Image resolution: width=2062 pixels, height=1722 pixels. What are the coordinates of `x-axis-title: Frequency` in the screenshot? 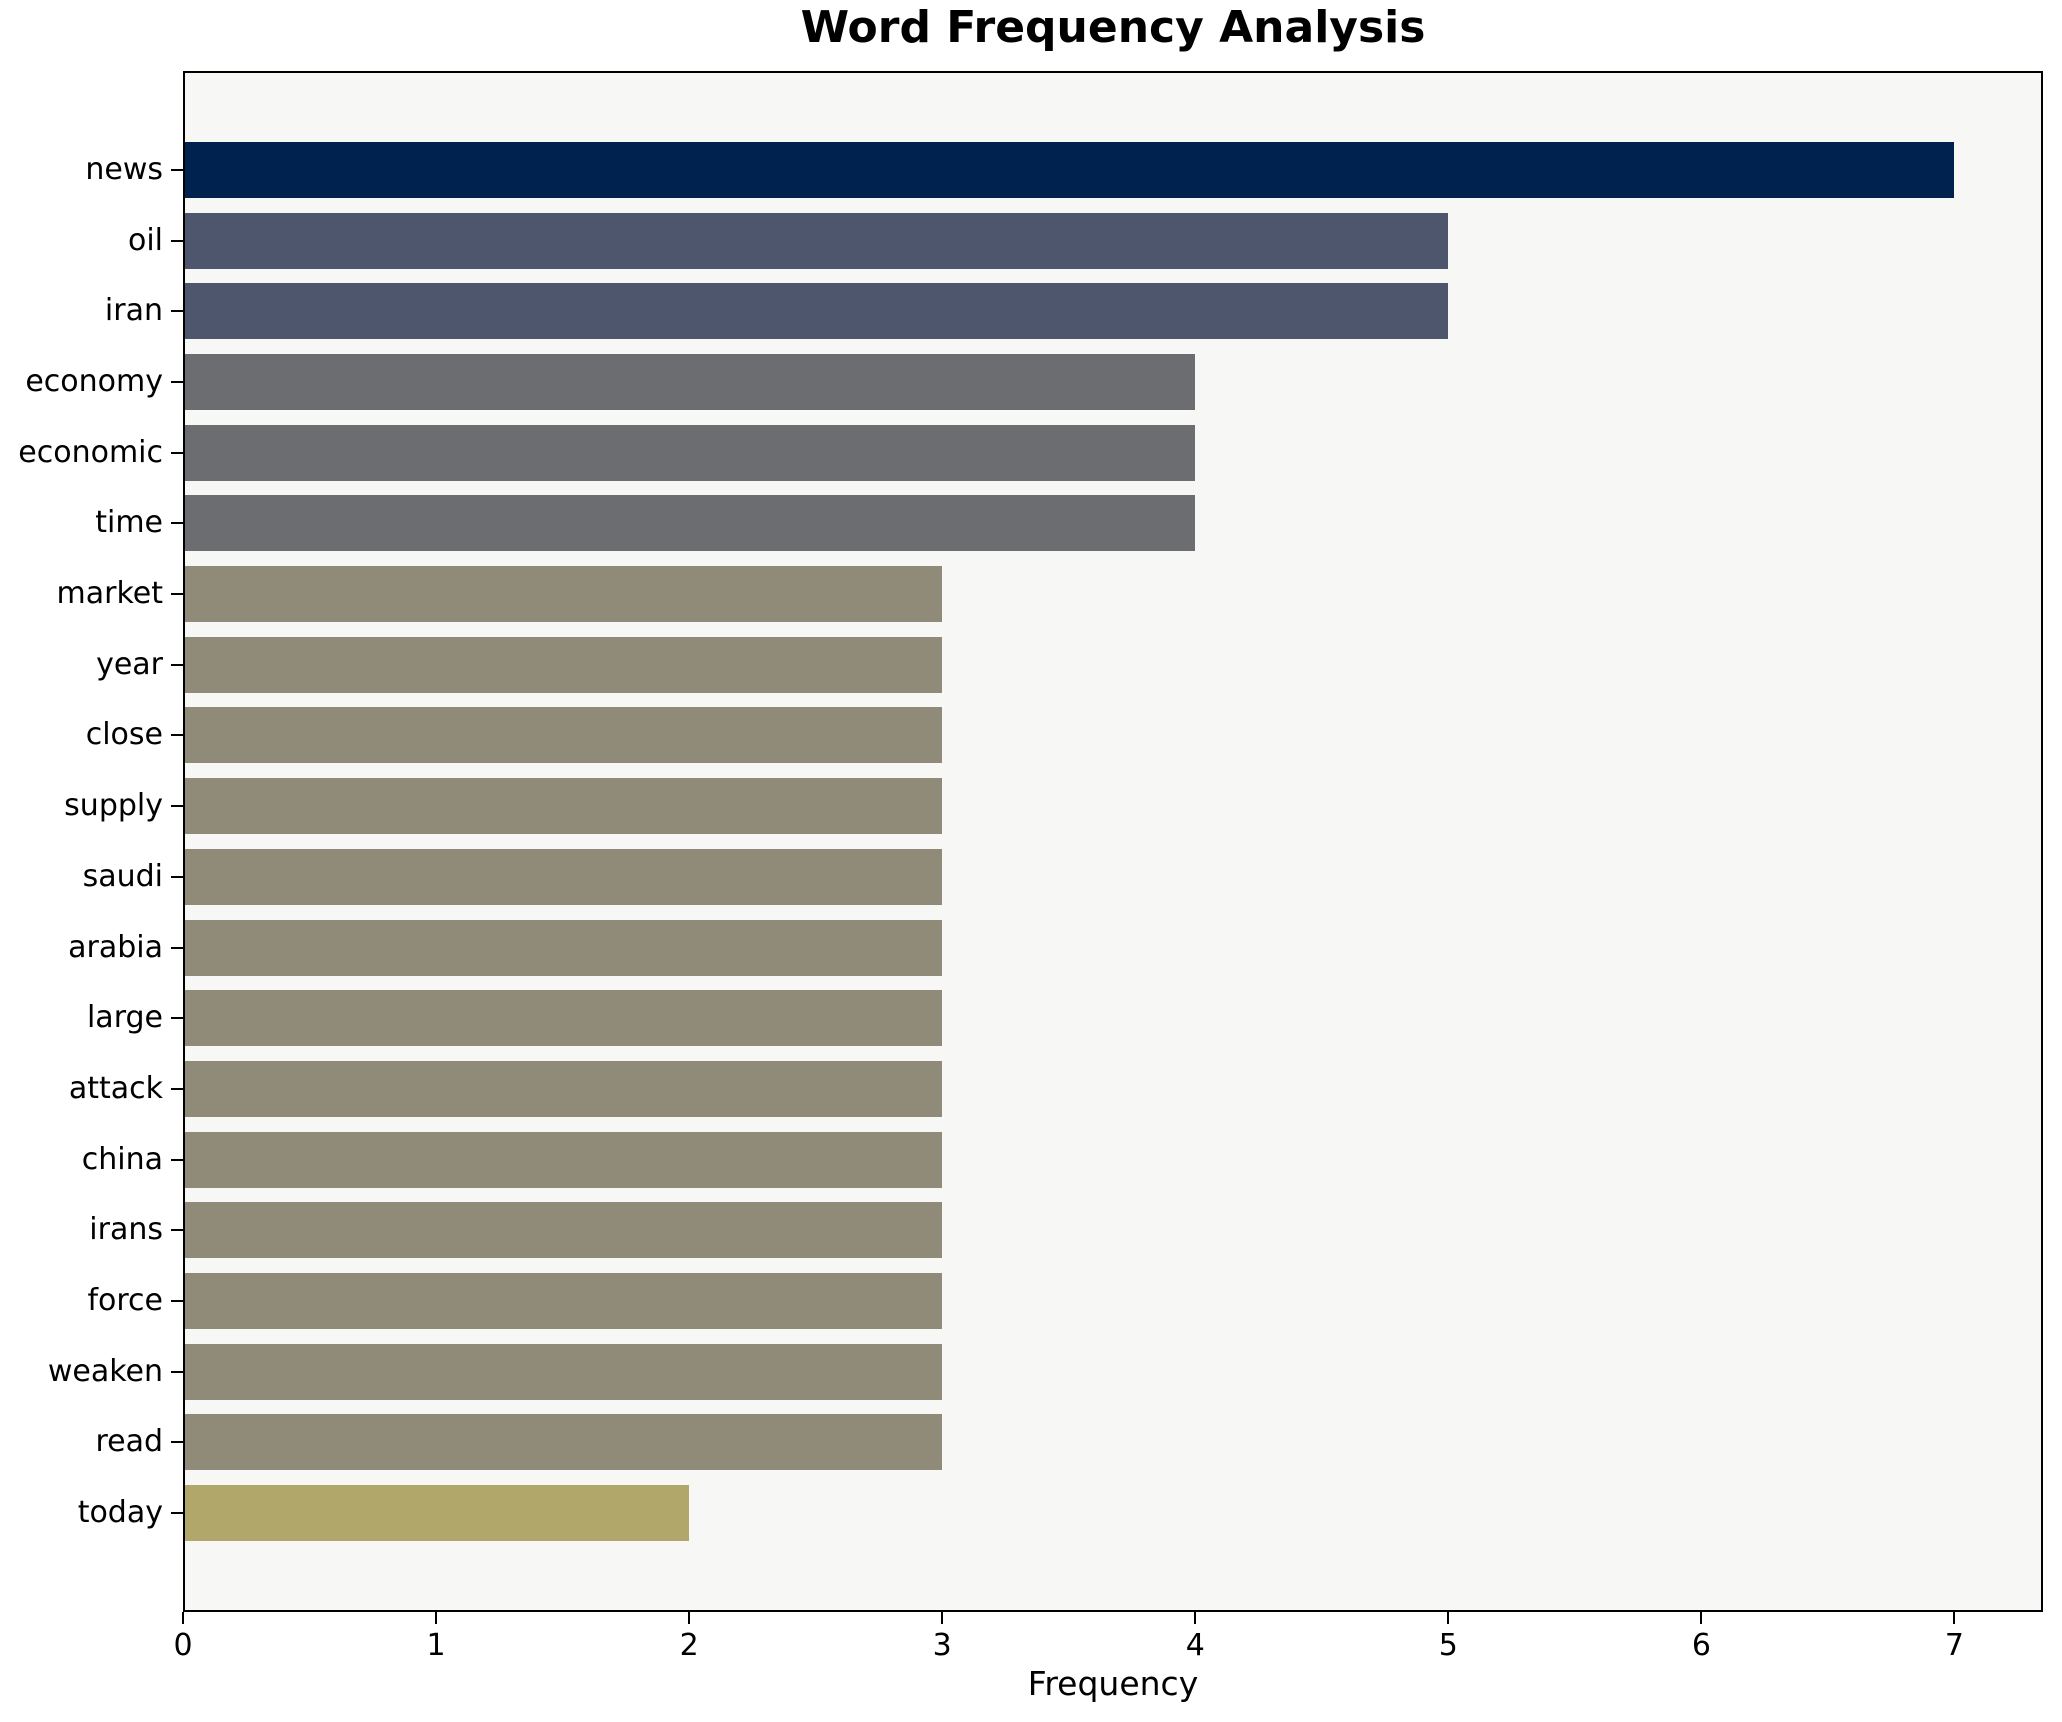 It's located at (1113, 1683).